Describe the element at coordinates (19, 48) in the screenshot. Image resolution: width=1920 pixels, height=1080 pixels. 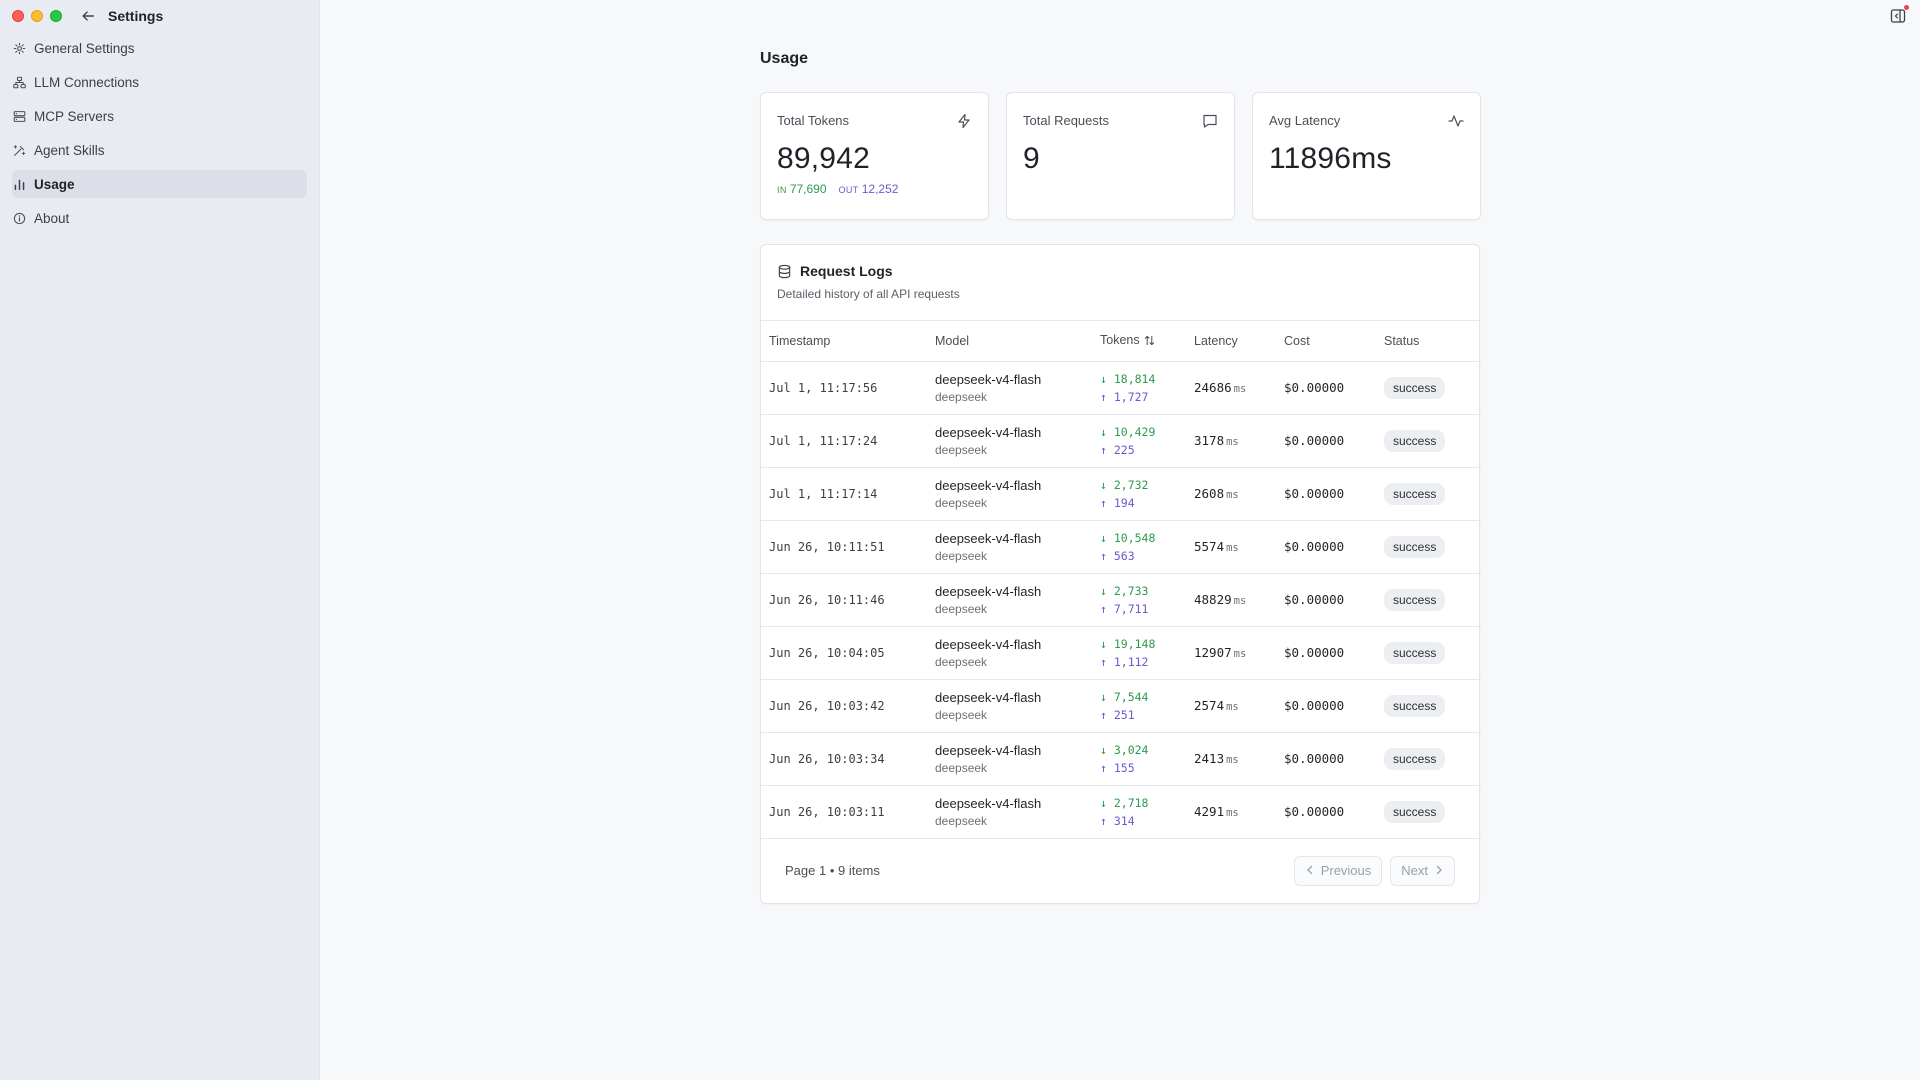
I see `gear-icon` at that location.